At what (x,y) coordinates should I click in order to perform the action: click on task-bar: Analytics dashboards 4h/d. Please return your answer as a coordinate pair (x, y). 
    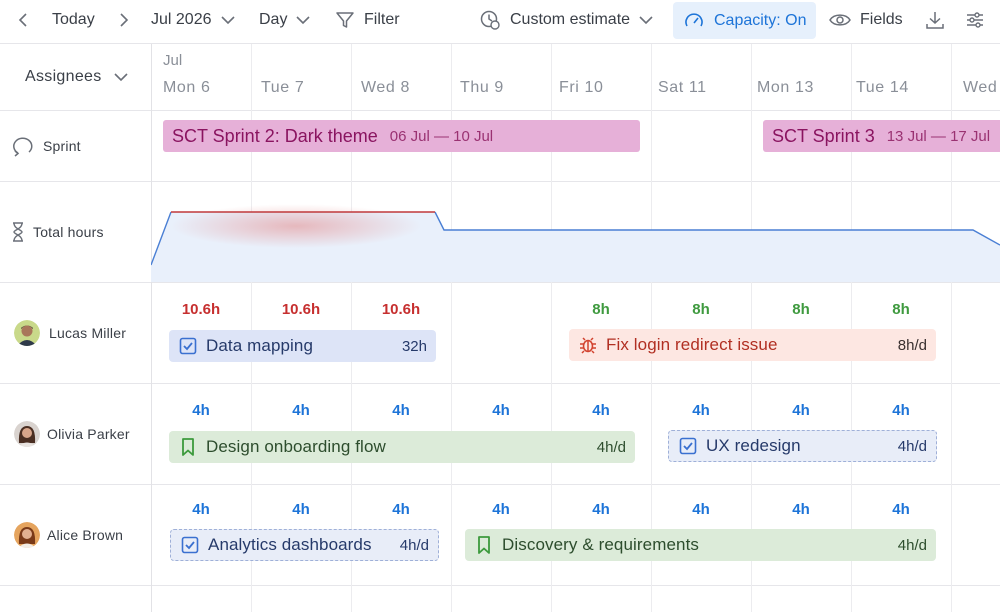
    Looking at the image, I should click on (304, 545).